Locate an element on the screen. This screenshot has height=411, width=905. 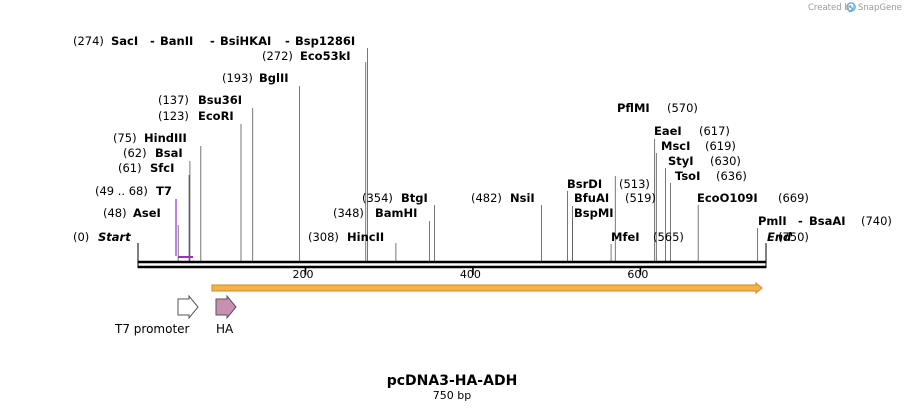
site-name-pflmi: PflMI is located at coordinates (633, 108).